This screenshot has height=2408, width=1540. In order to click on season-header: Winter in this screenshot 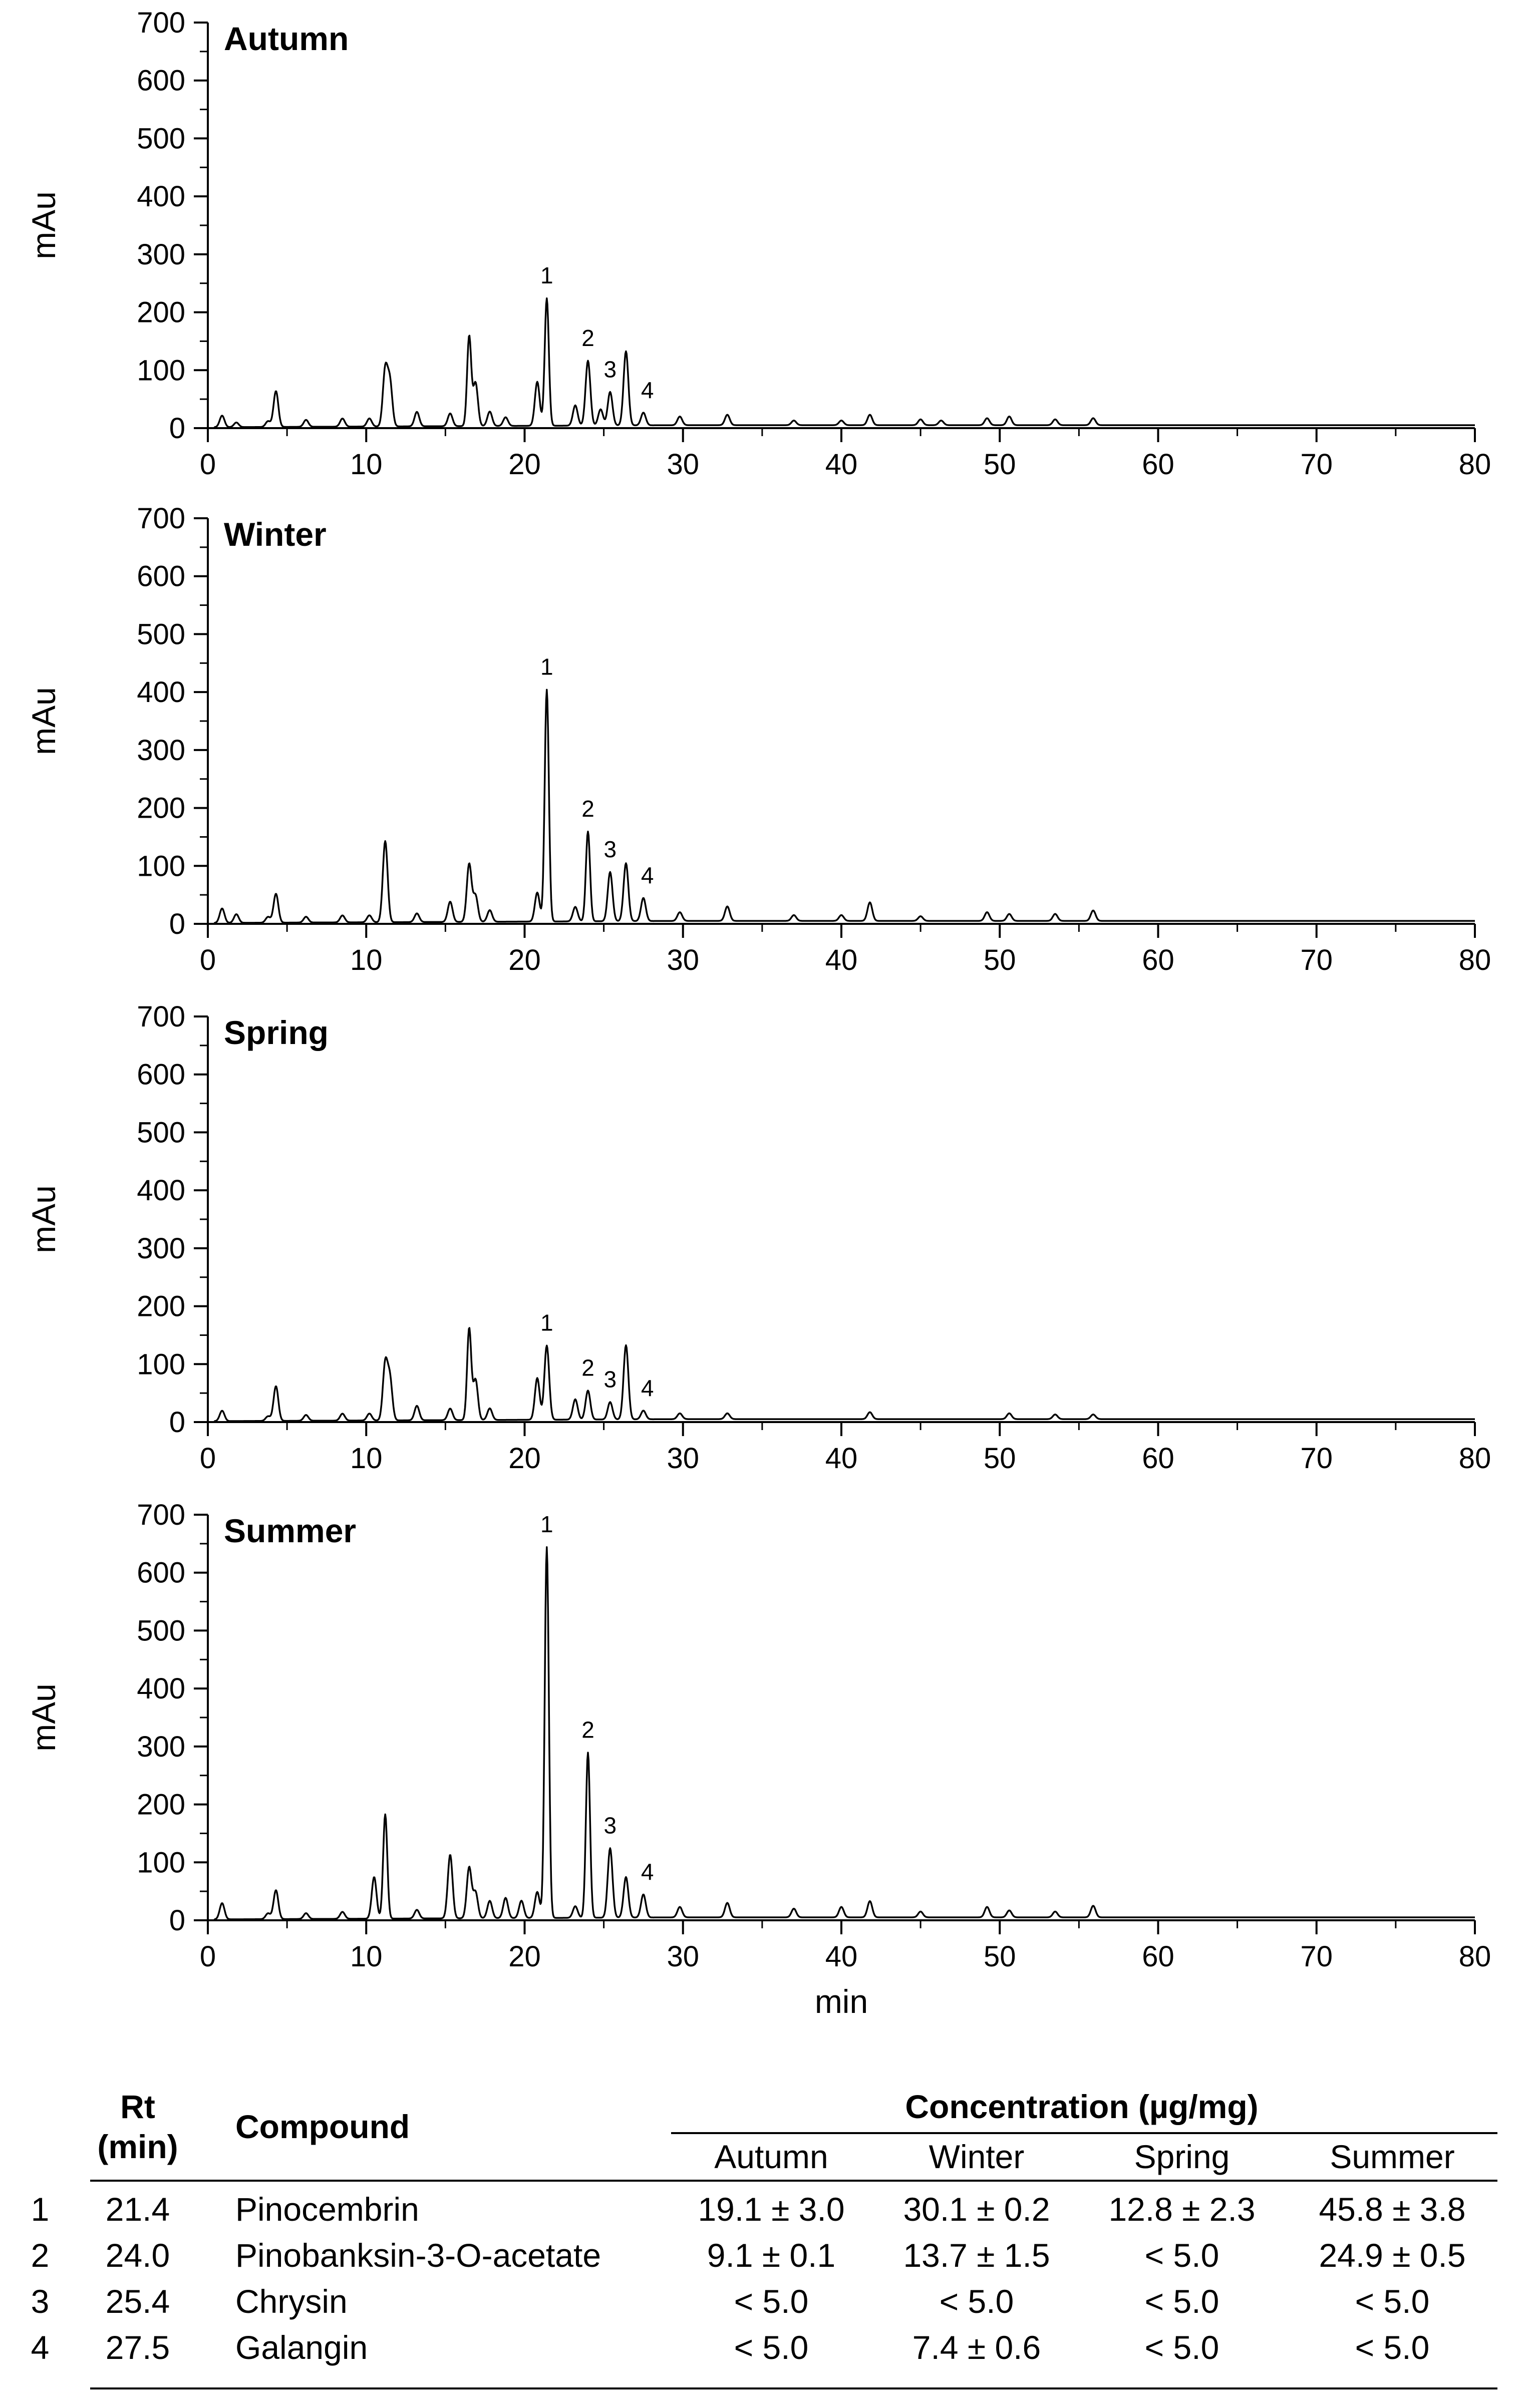, I will do `click(977, 2157)`.